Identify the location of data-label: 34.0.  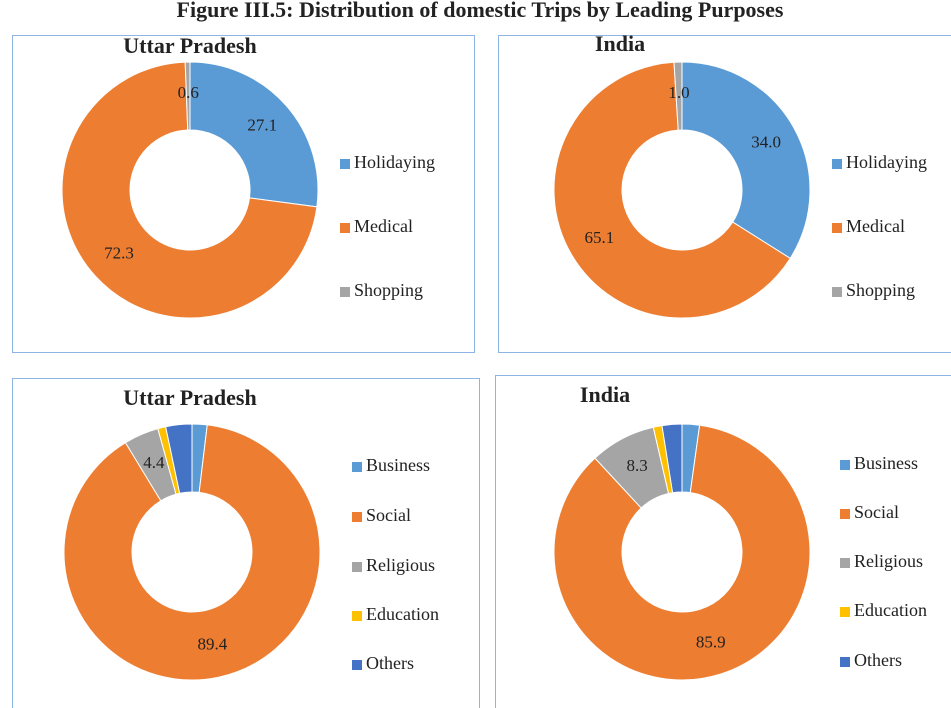
(766, 142).